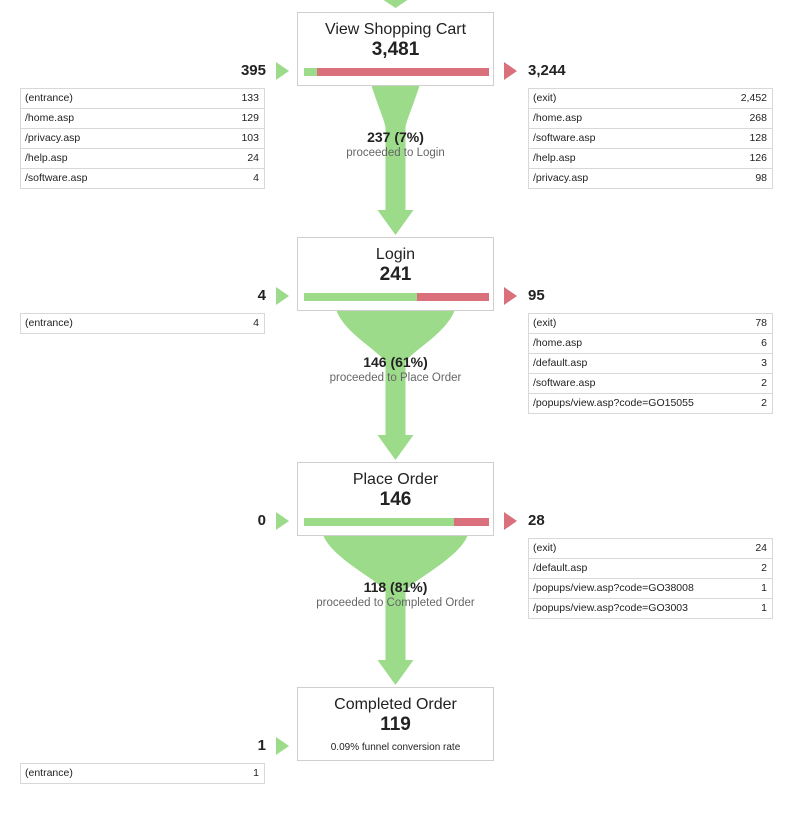  What do you see at coordinates (142, 119) in the screenshot?
I see `table-row: /home.asp 129` at bounding box center [142, 119].